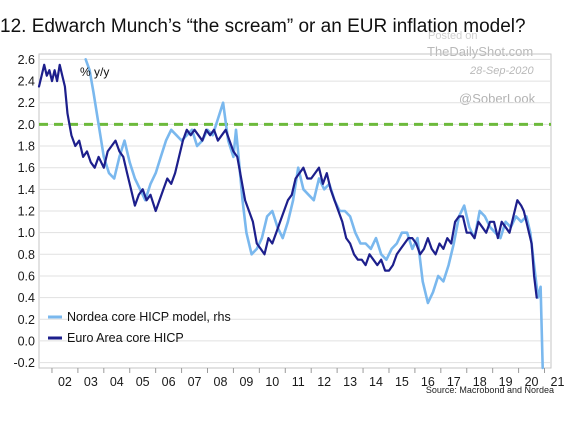 Image resolution: width=564 pixels, height=422 pixels. What do you see at coordinates (557, 382) in the screenshot?
I see `x-tick-label: 21` at bounding box center [557, 382].